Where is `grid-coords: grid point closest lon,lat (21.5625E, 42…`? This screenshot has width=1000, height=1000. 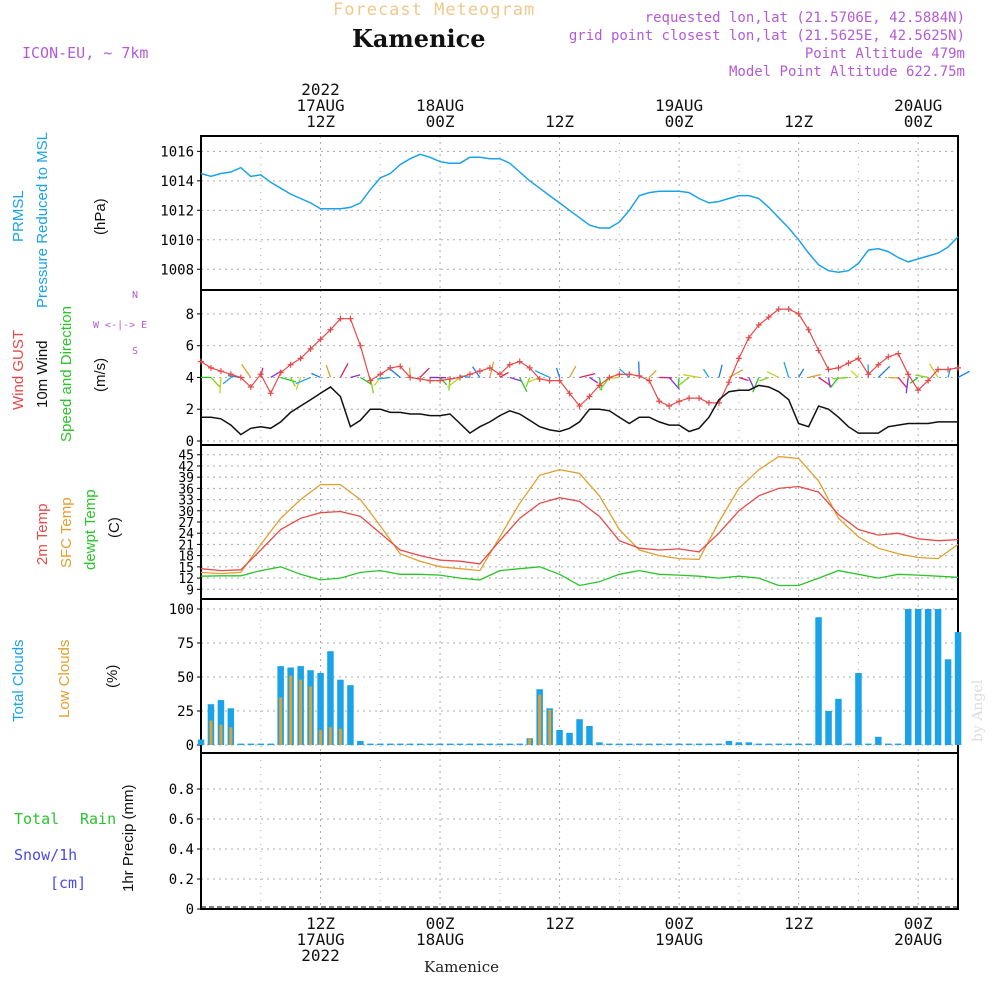 grid-coords: grid point closest lon,lat (21.5625E, 42… is located at coordinates (766, 36).